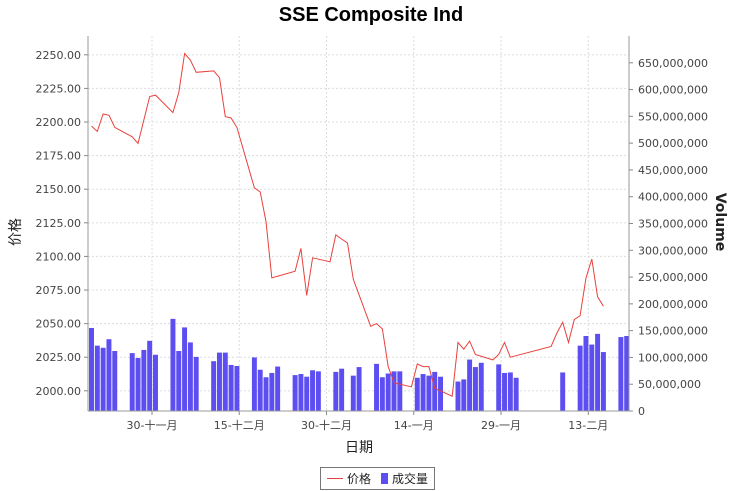  What do you see at coordinates (385, 478) in the screenshot?
I see `legend-volume-swatch` at bounding box center [385, 478].